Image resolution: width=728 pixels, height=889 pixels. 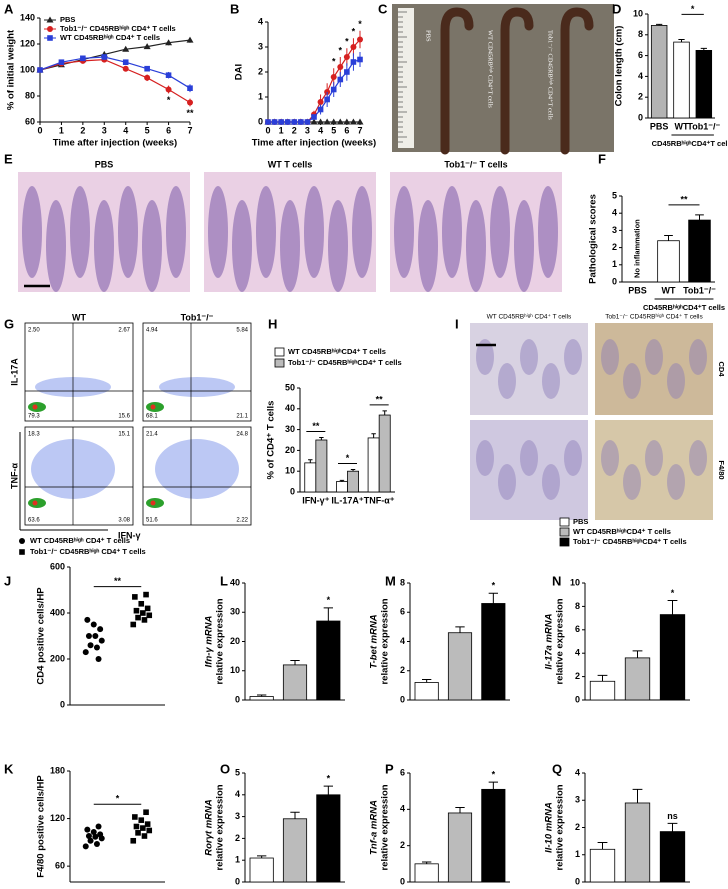 What do you see at coordinates (345, 362) in the screenshot?
I see `legend-label: Tob1⁻/⁻ CD45RBʰⁱᵍʰCD4⁺ T cells` at bounding box center [345, 362].